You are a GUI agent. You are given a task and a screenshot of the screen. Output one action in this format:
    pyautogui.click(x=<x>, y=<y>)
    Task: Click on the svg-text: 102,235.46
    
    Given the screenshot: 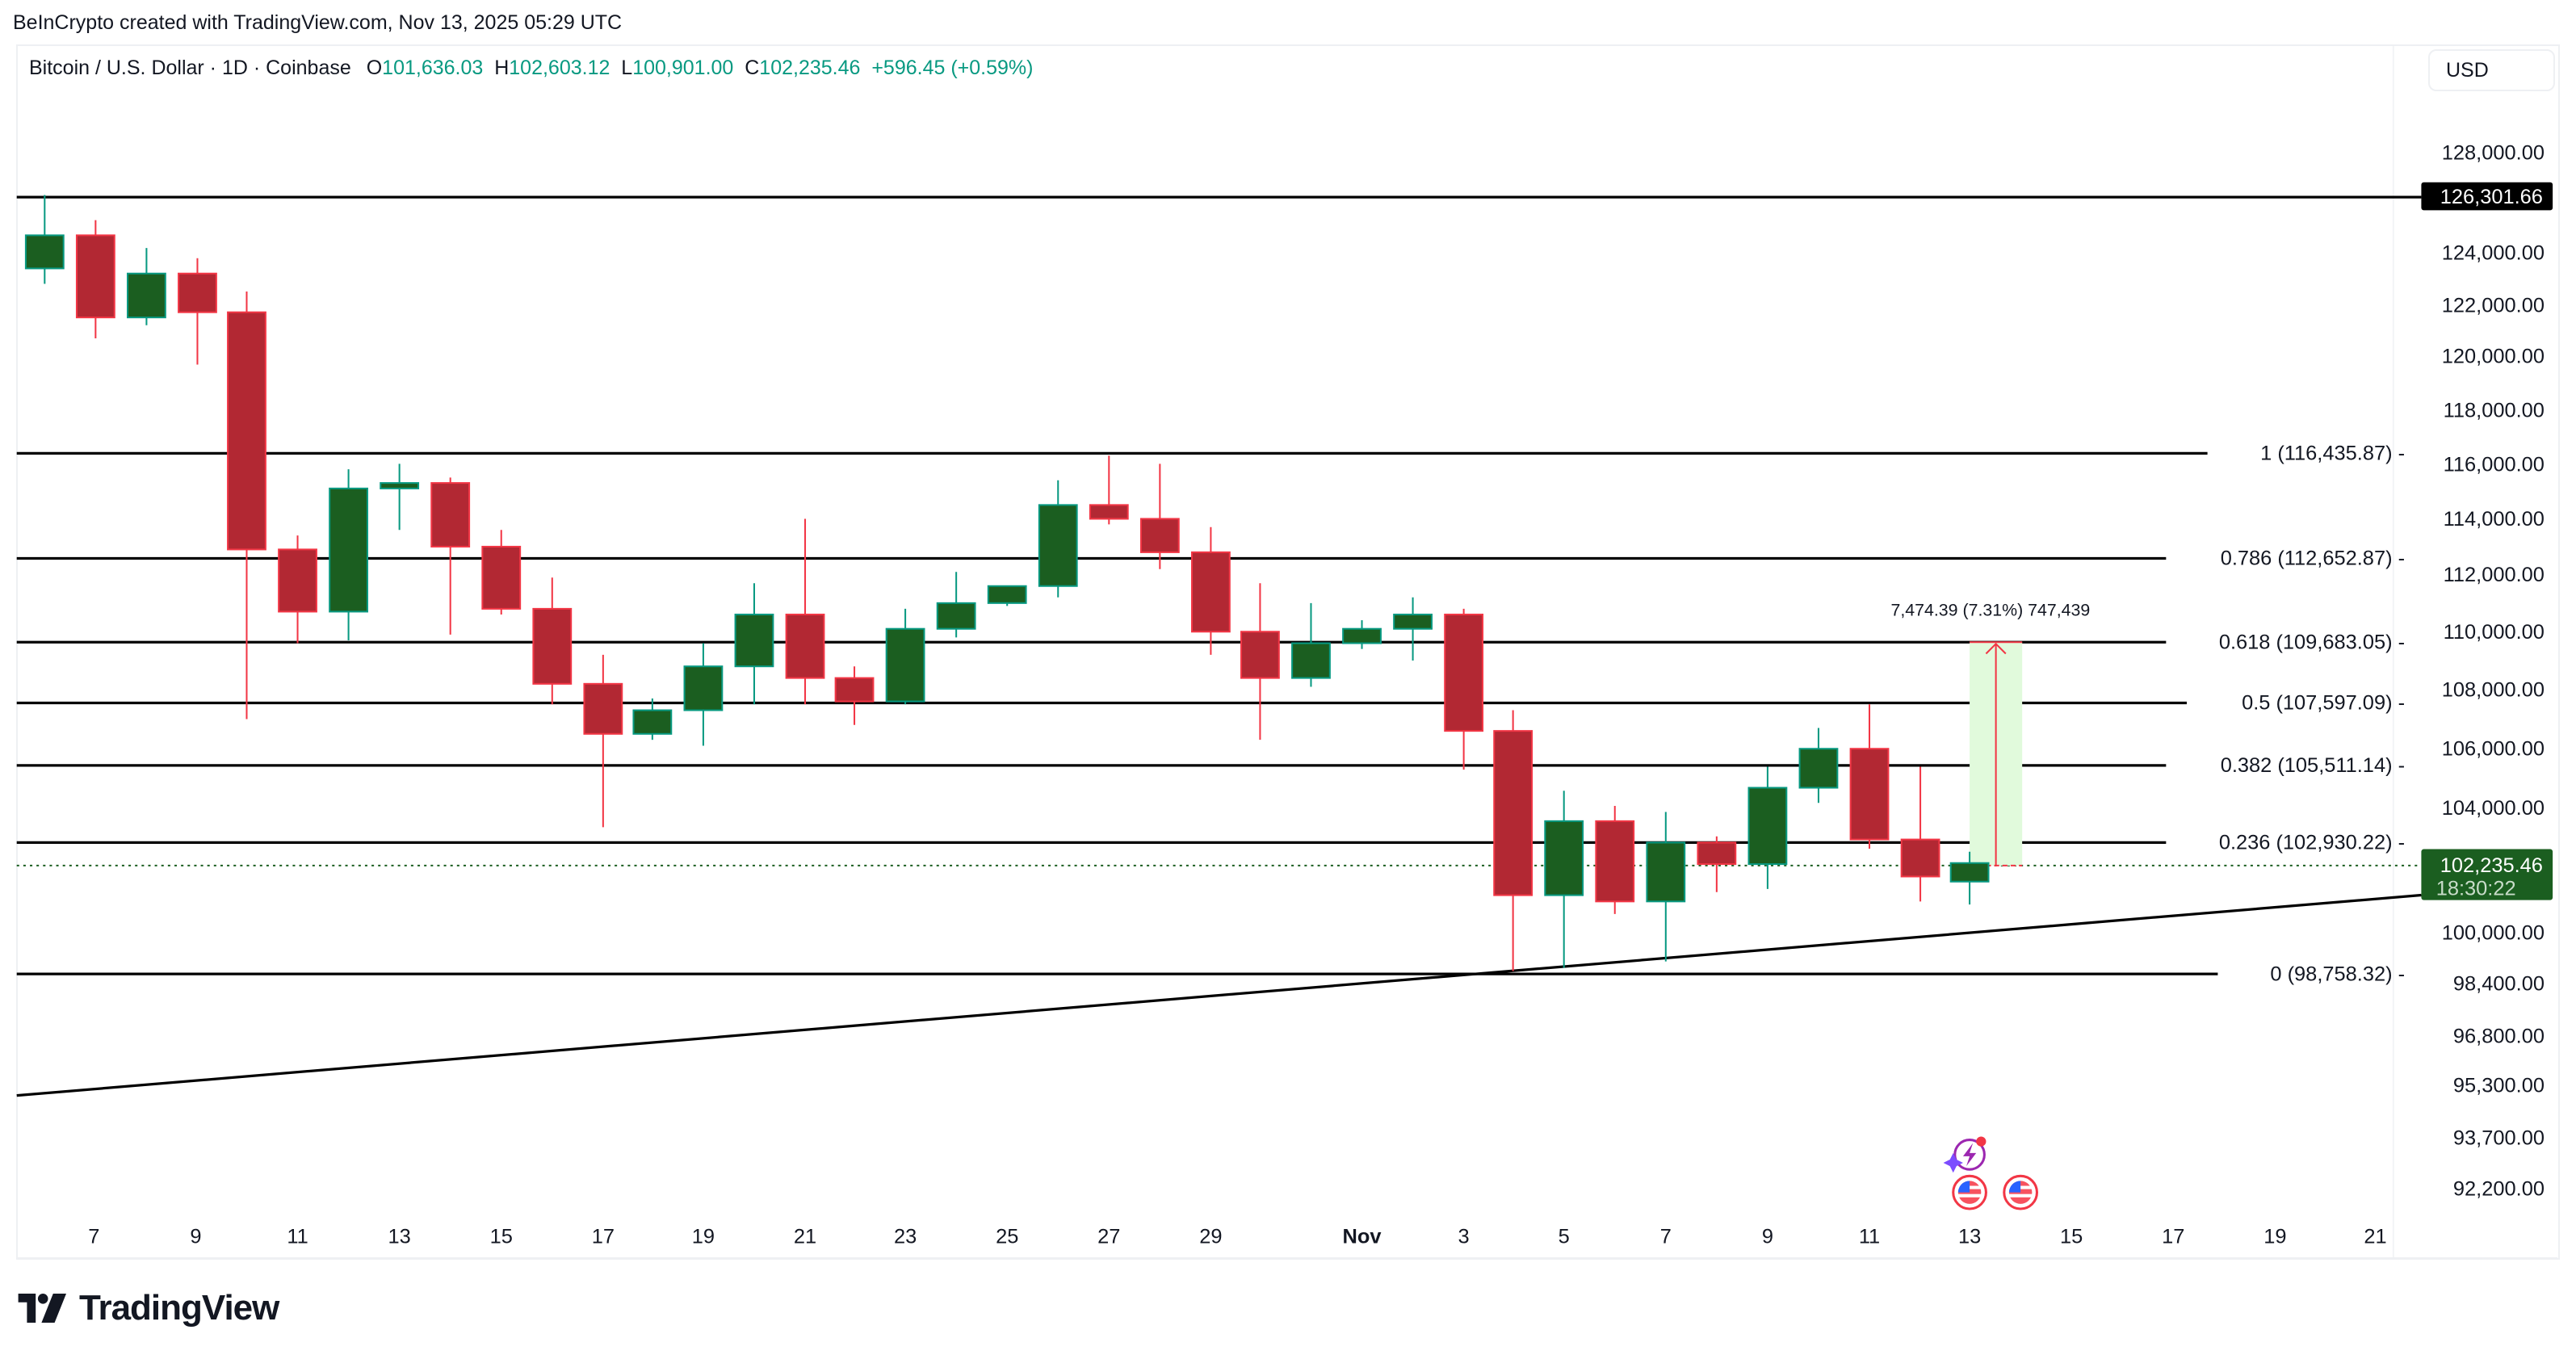 What is the action you would take?
    pyautogui.click(x=2491, y=866)
    